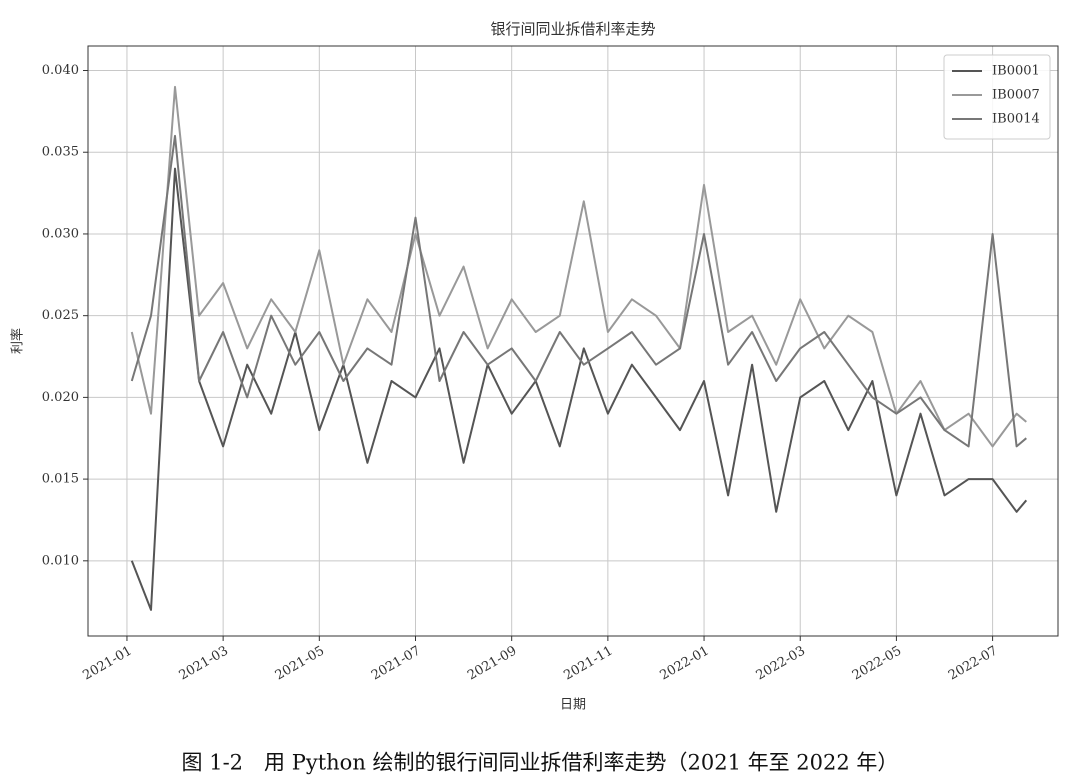 Image resolution: width=1080 pixels, height=780 pixels. Describe the element at coordinates (1016, 71) in the screenshot. I see `legend-label: IB0001` at that location.